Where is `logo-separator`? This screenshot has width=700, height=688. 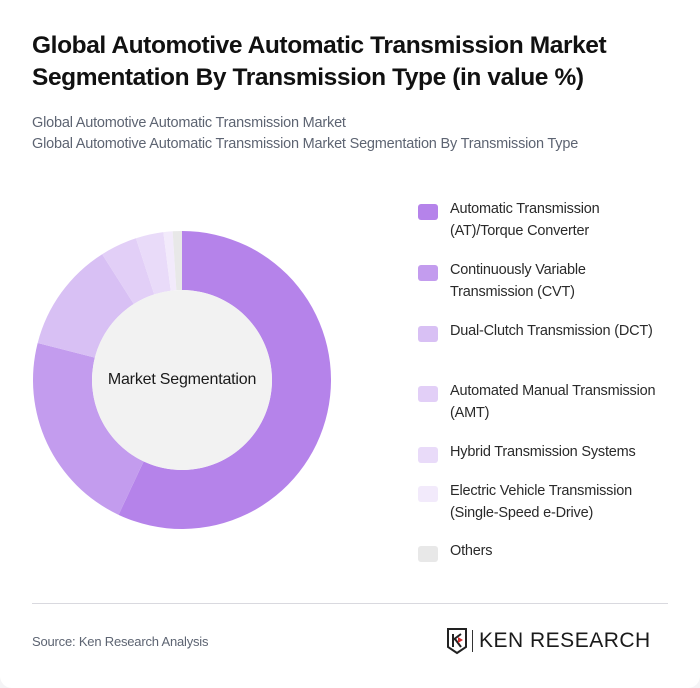 logo-separator is located at coordinates (472, 641).